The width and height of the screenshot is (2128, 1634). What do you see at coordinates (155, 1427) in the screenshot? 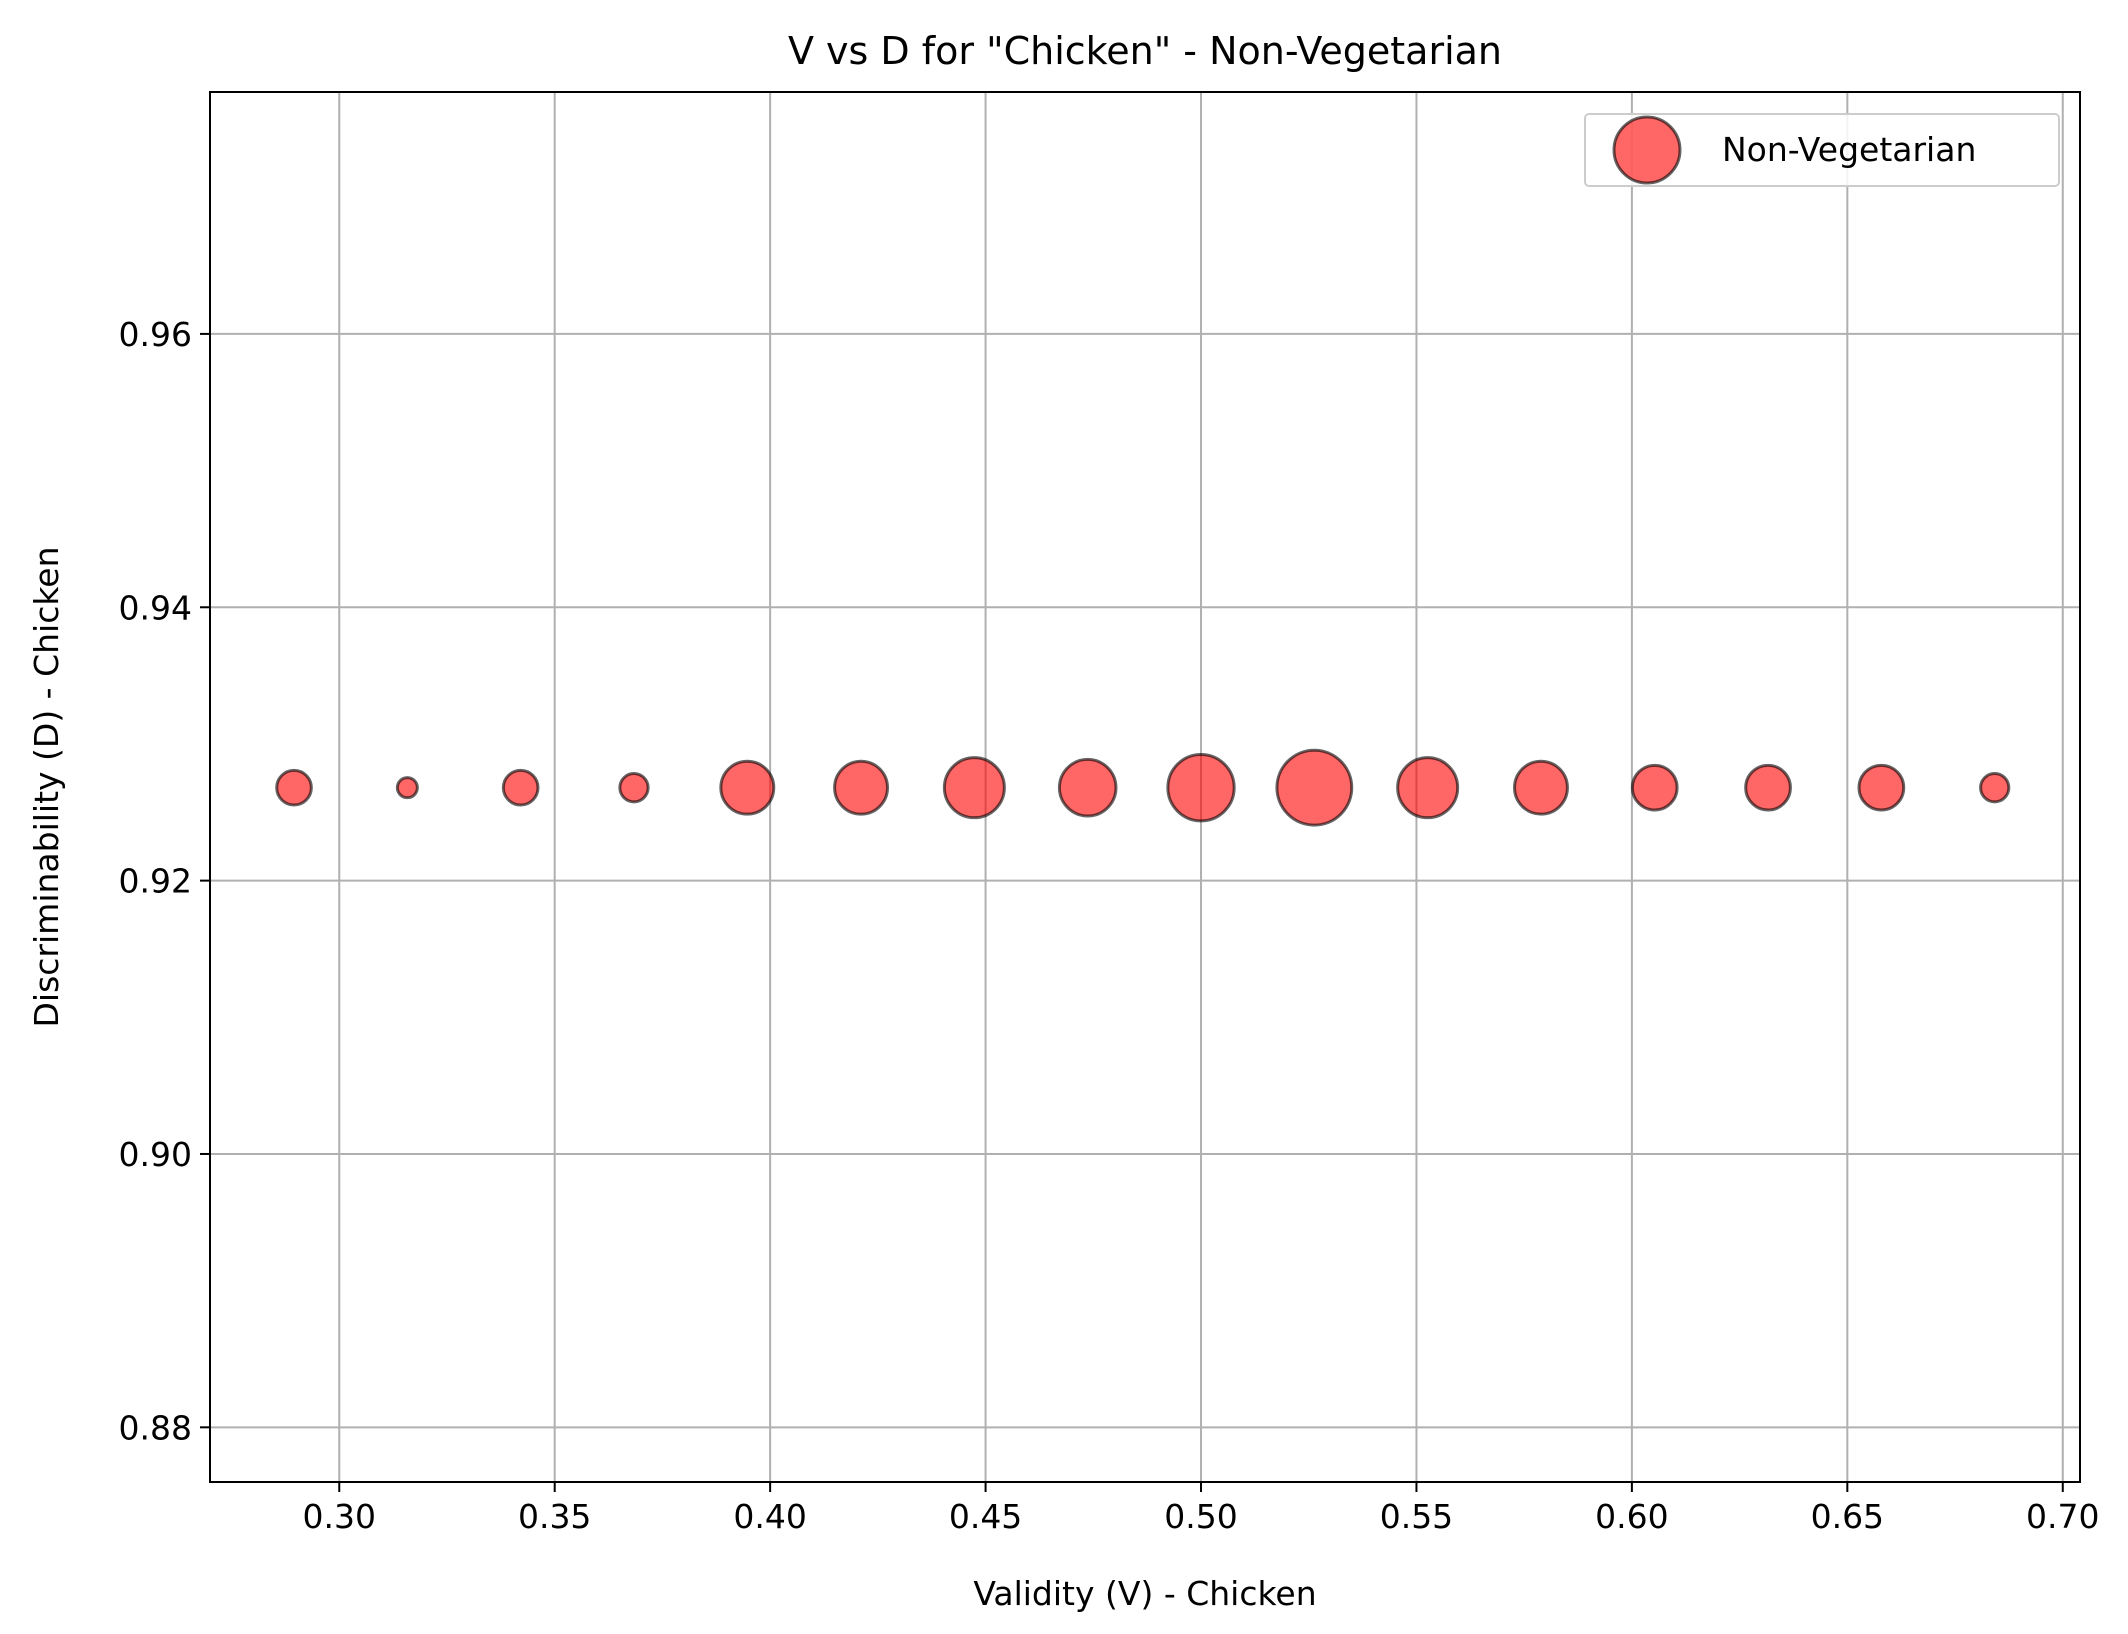
I see `y-tick-label: 0.88` at bounding box center [155, 1427].